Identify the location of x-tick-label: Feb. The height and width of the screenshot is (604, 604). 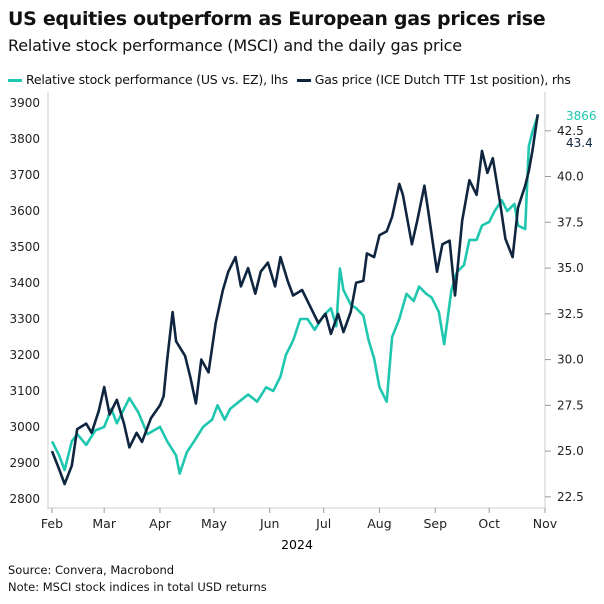
(52, 523).